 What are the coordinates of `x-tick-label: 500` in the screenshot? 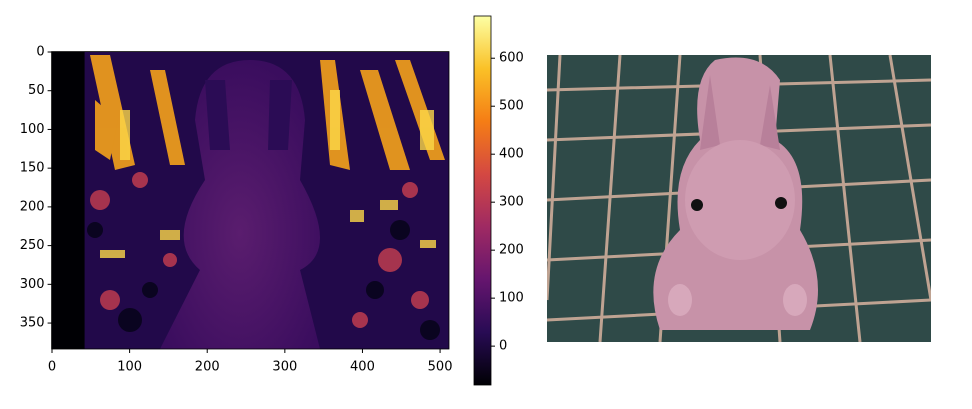 It's located at (440, 367).